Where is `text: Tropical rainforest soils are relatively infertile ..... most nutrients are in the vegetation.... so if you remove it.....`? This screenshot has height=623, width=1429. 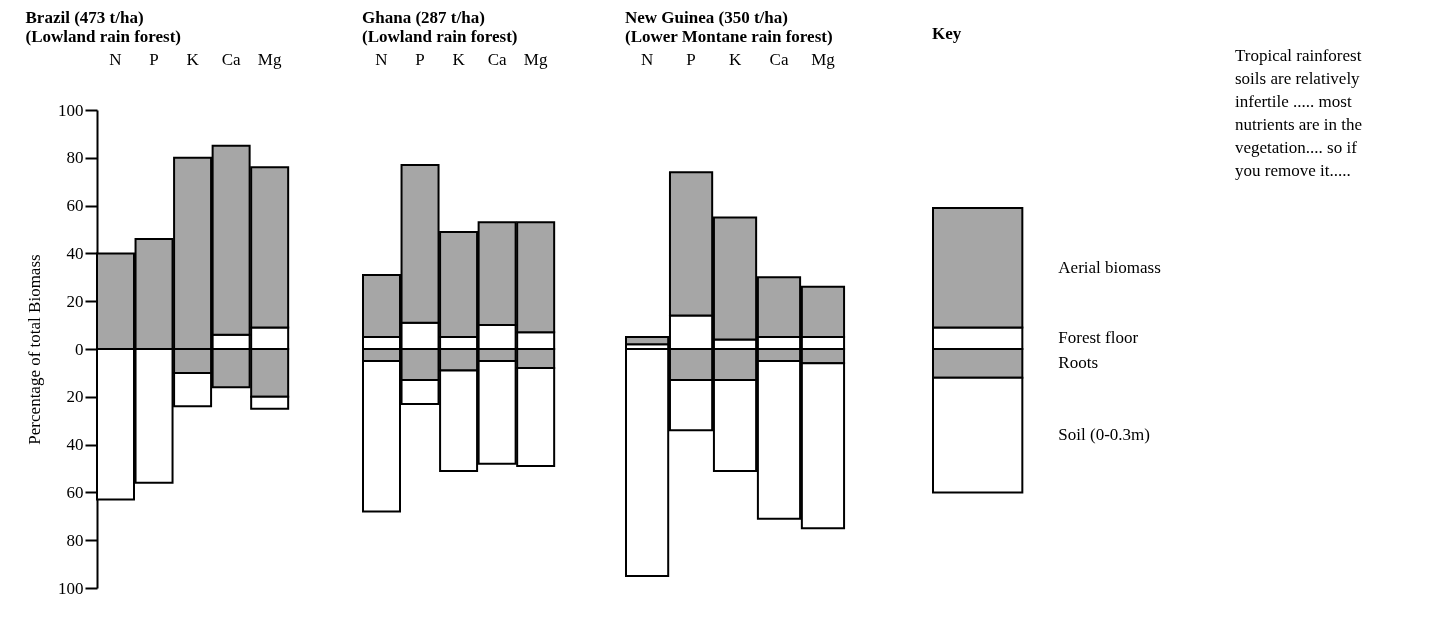 text: Tropical rainforest soils are relatively infertile ..... most nutrients are in the vegetation.... so if you remove it..... is located at coordinates (1298, 113).